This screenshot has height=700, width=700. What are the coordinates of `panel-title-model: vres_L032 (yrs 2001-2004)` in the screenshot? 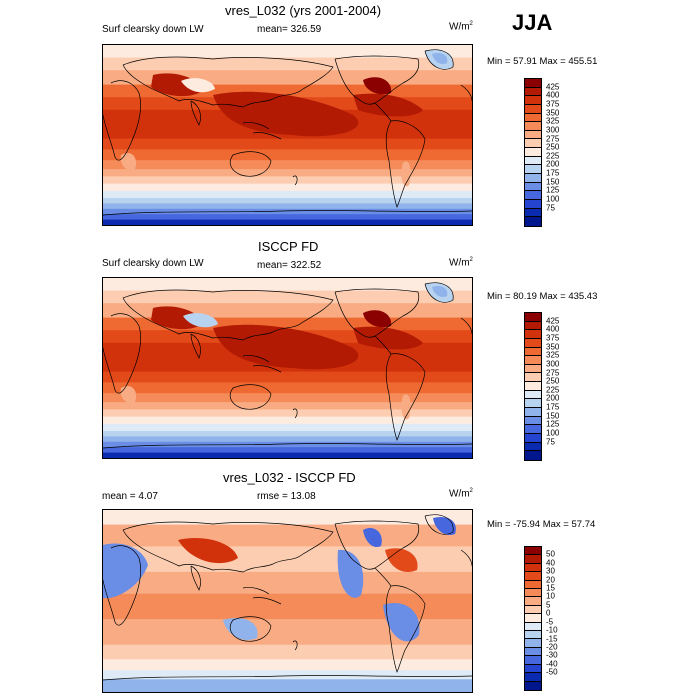 It's located at (303, 10).